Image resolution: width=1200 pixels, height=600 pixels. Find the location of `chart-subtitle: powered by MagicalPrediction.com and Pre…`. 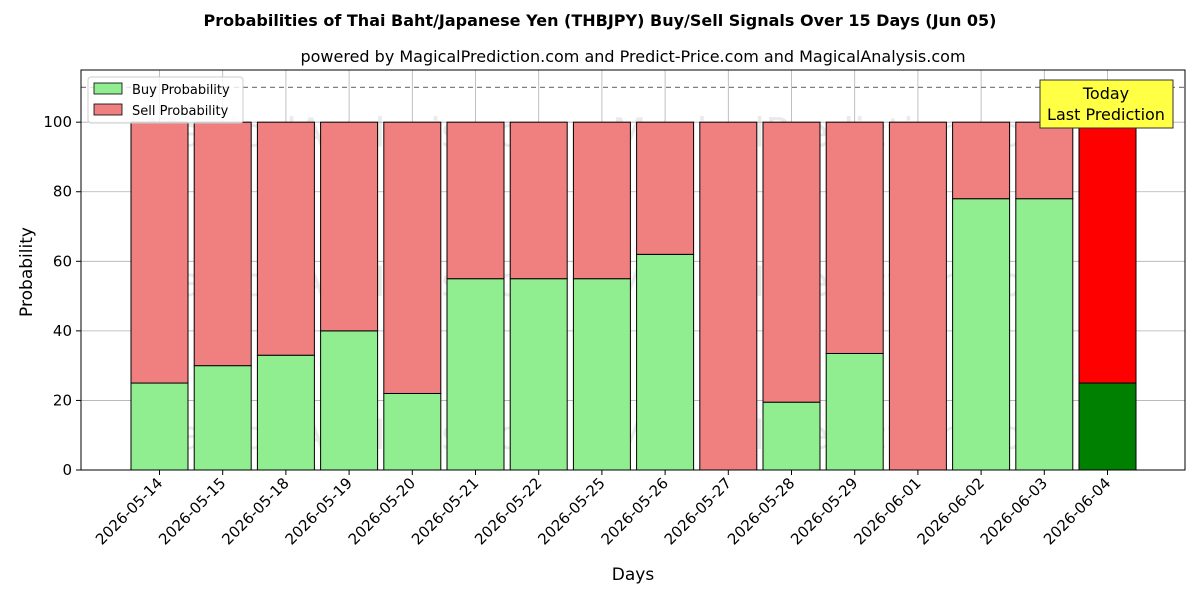

chart-subtitle: powered by MagicalPrediction.com and Pre… is located at coordinates (632, 56).